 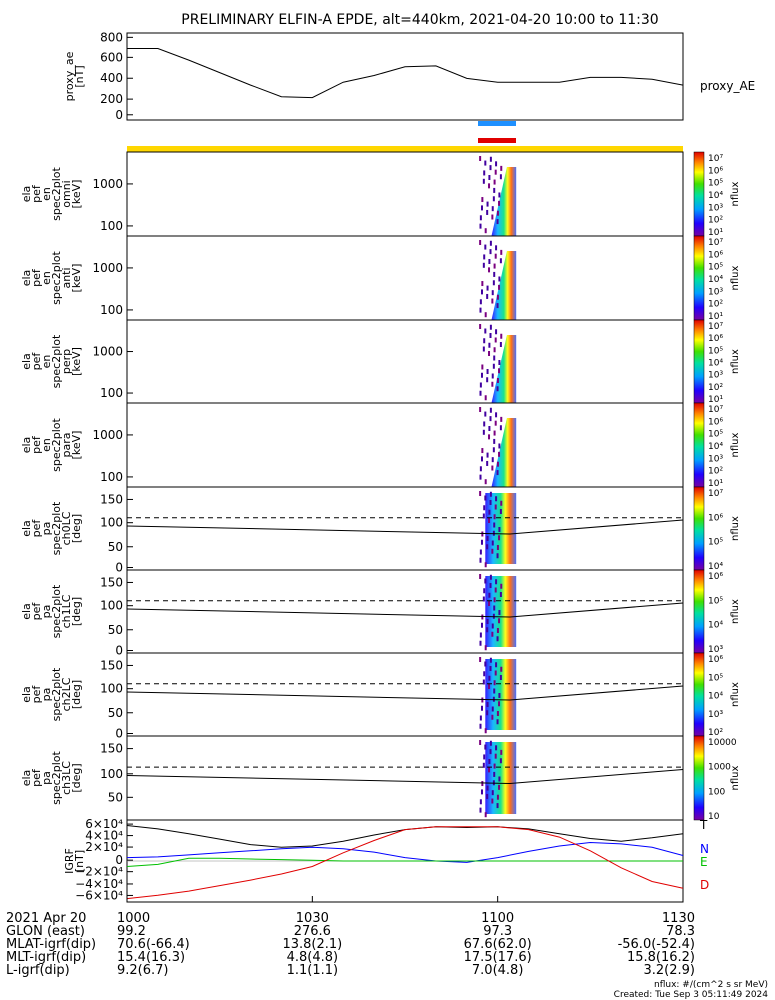 What do you see at coordinates (405, 528) in the screenshot?
I see `panel-frame-ch0LC` at bounding box center [405, 528].